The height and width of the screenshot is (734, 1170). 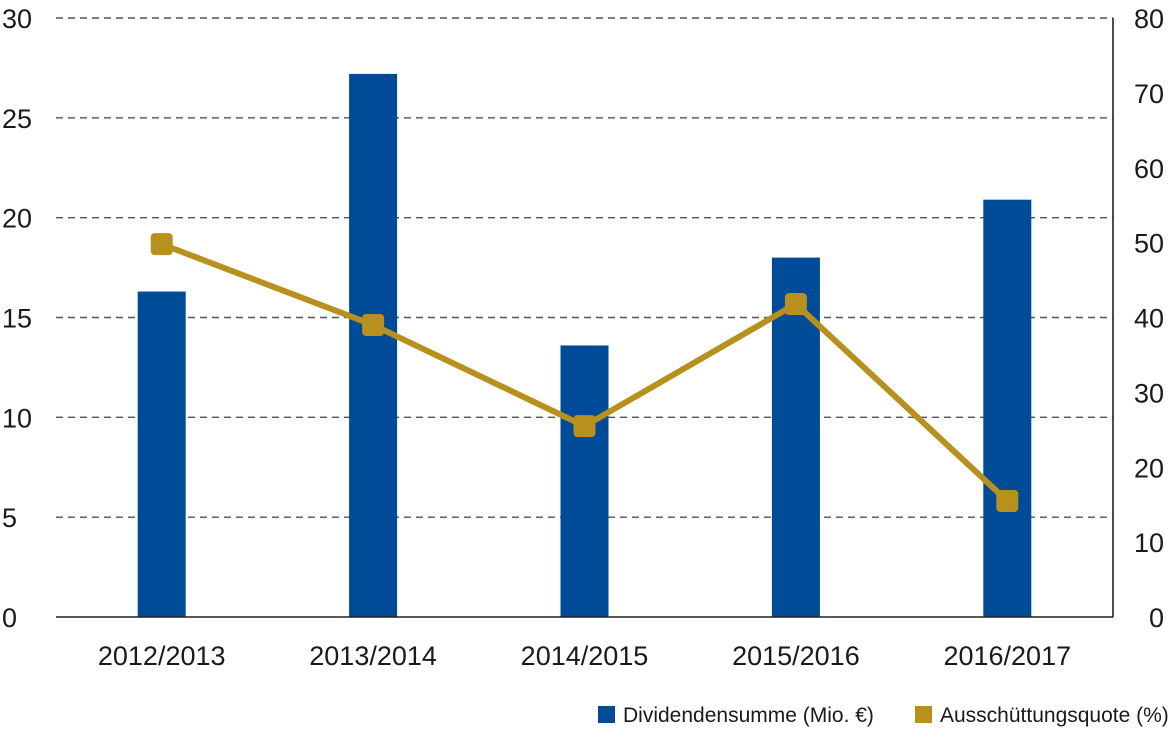 I want to click on legend-label-line: Ausschüttungsquote (%), so click(x=1054, y=715).